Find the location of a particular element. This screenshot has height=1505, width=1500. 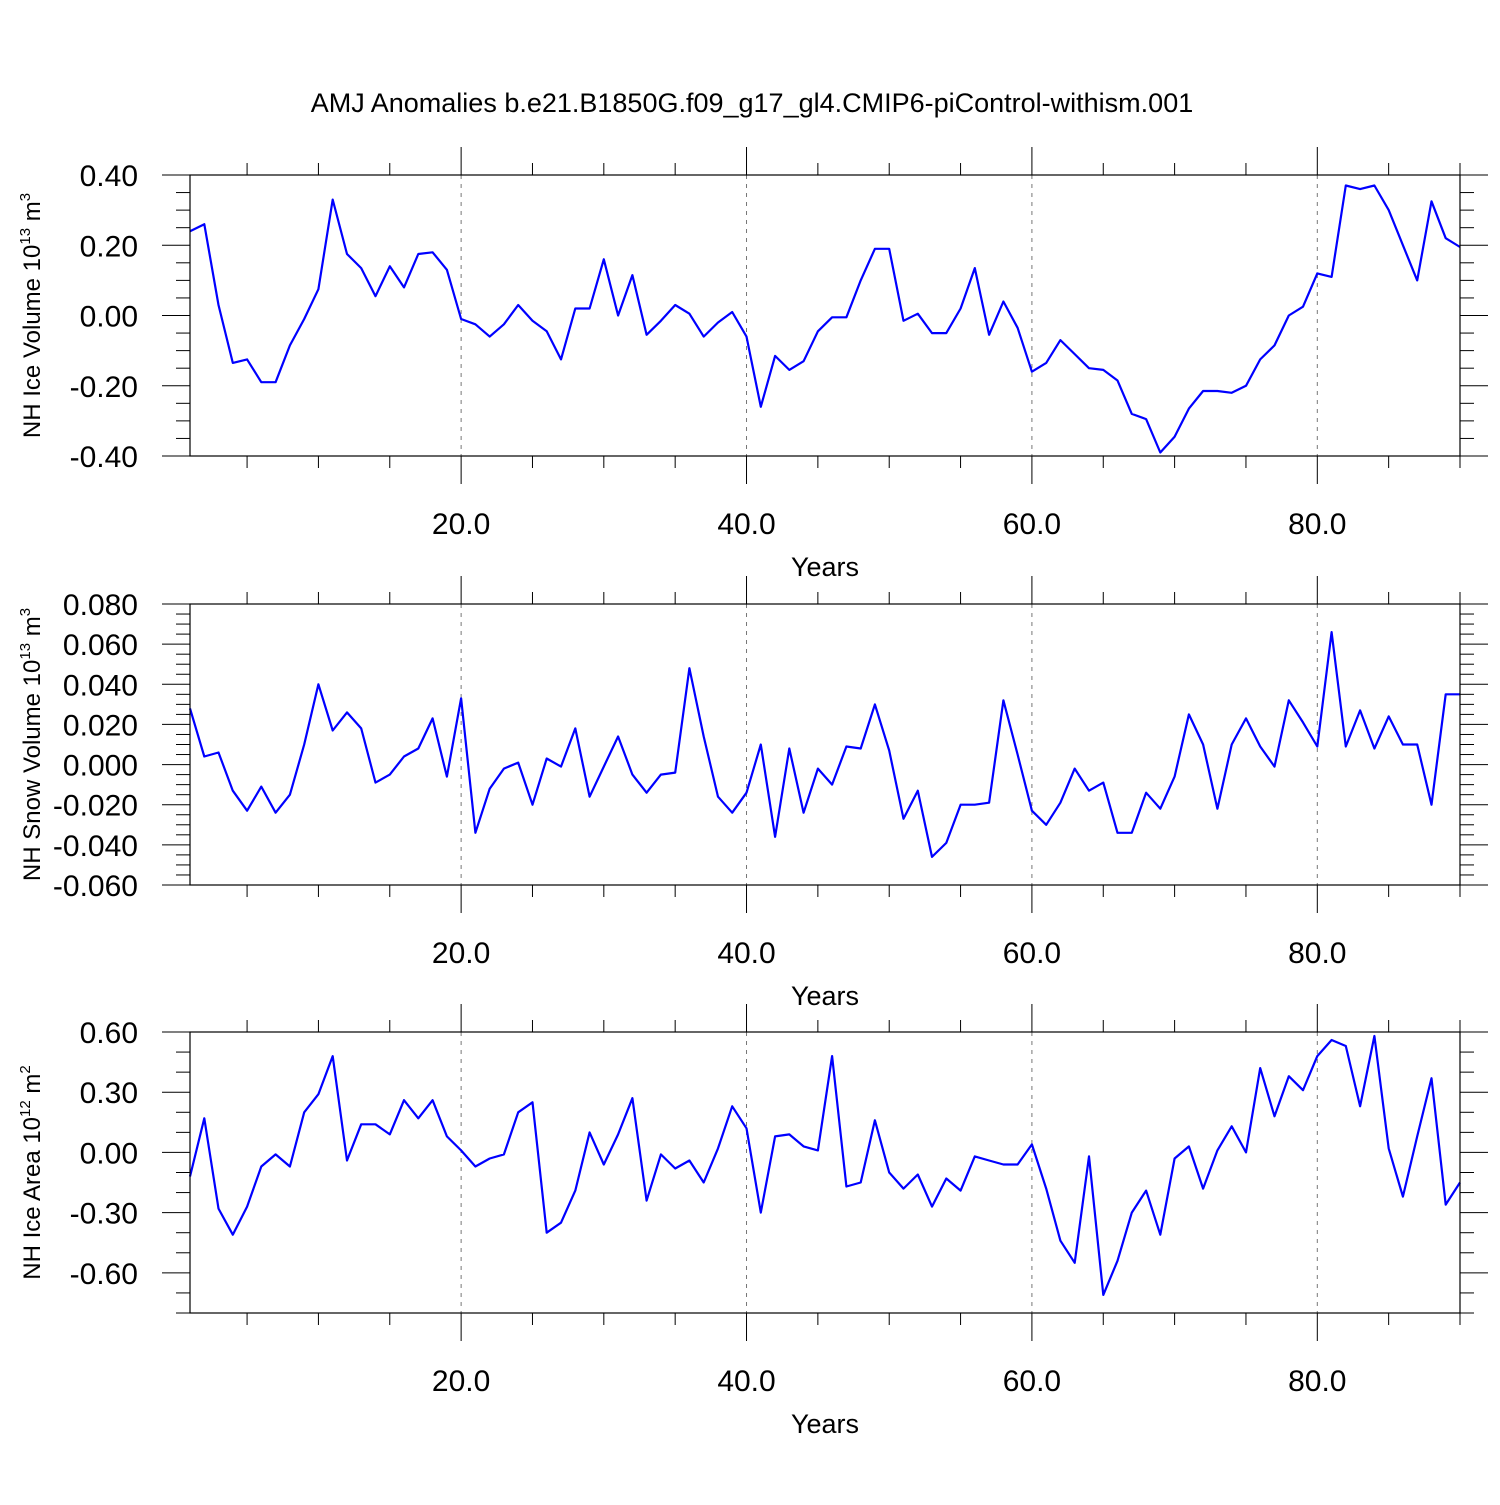

y-axis-label-text: NH Ice Area 10 is located at coordinates (32, 1198).